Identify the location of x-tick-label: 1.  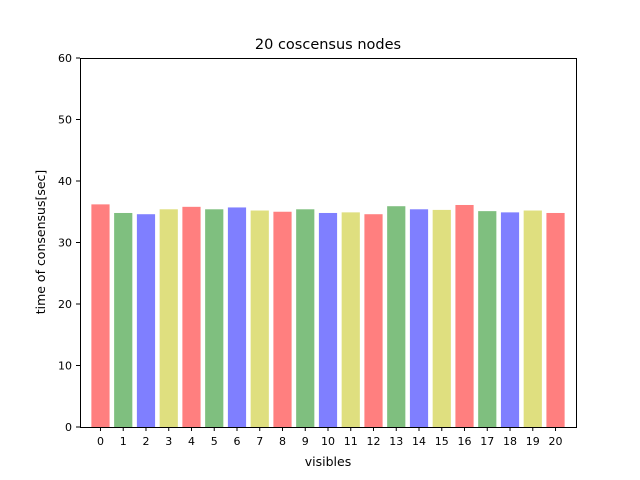
(123, 441).